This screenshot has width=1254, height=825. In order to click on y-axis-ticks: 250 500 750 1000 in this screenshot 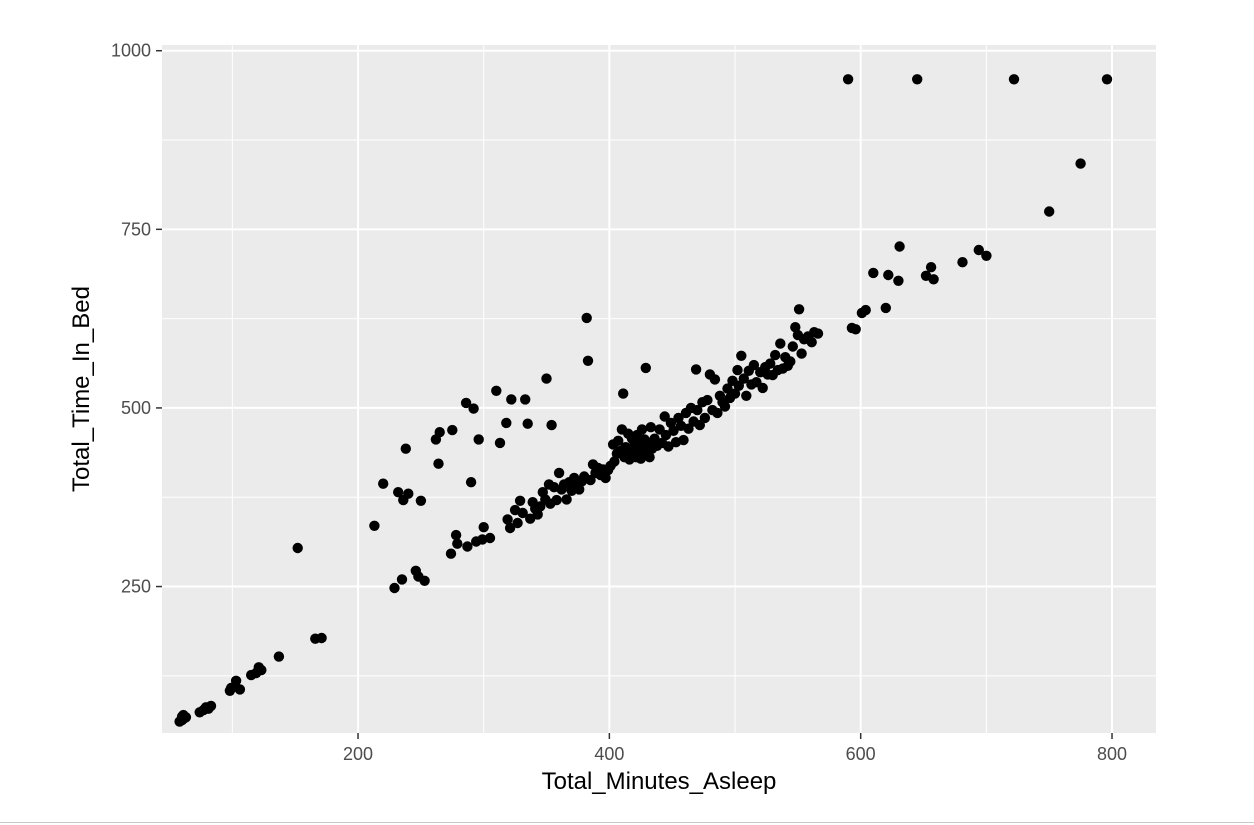, I will do `click(136, 319)`.